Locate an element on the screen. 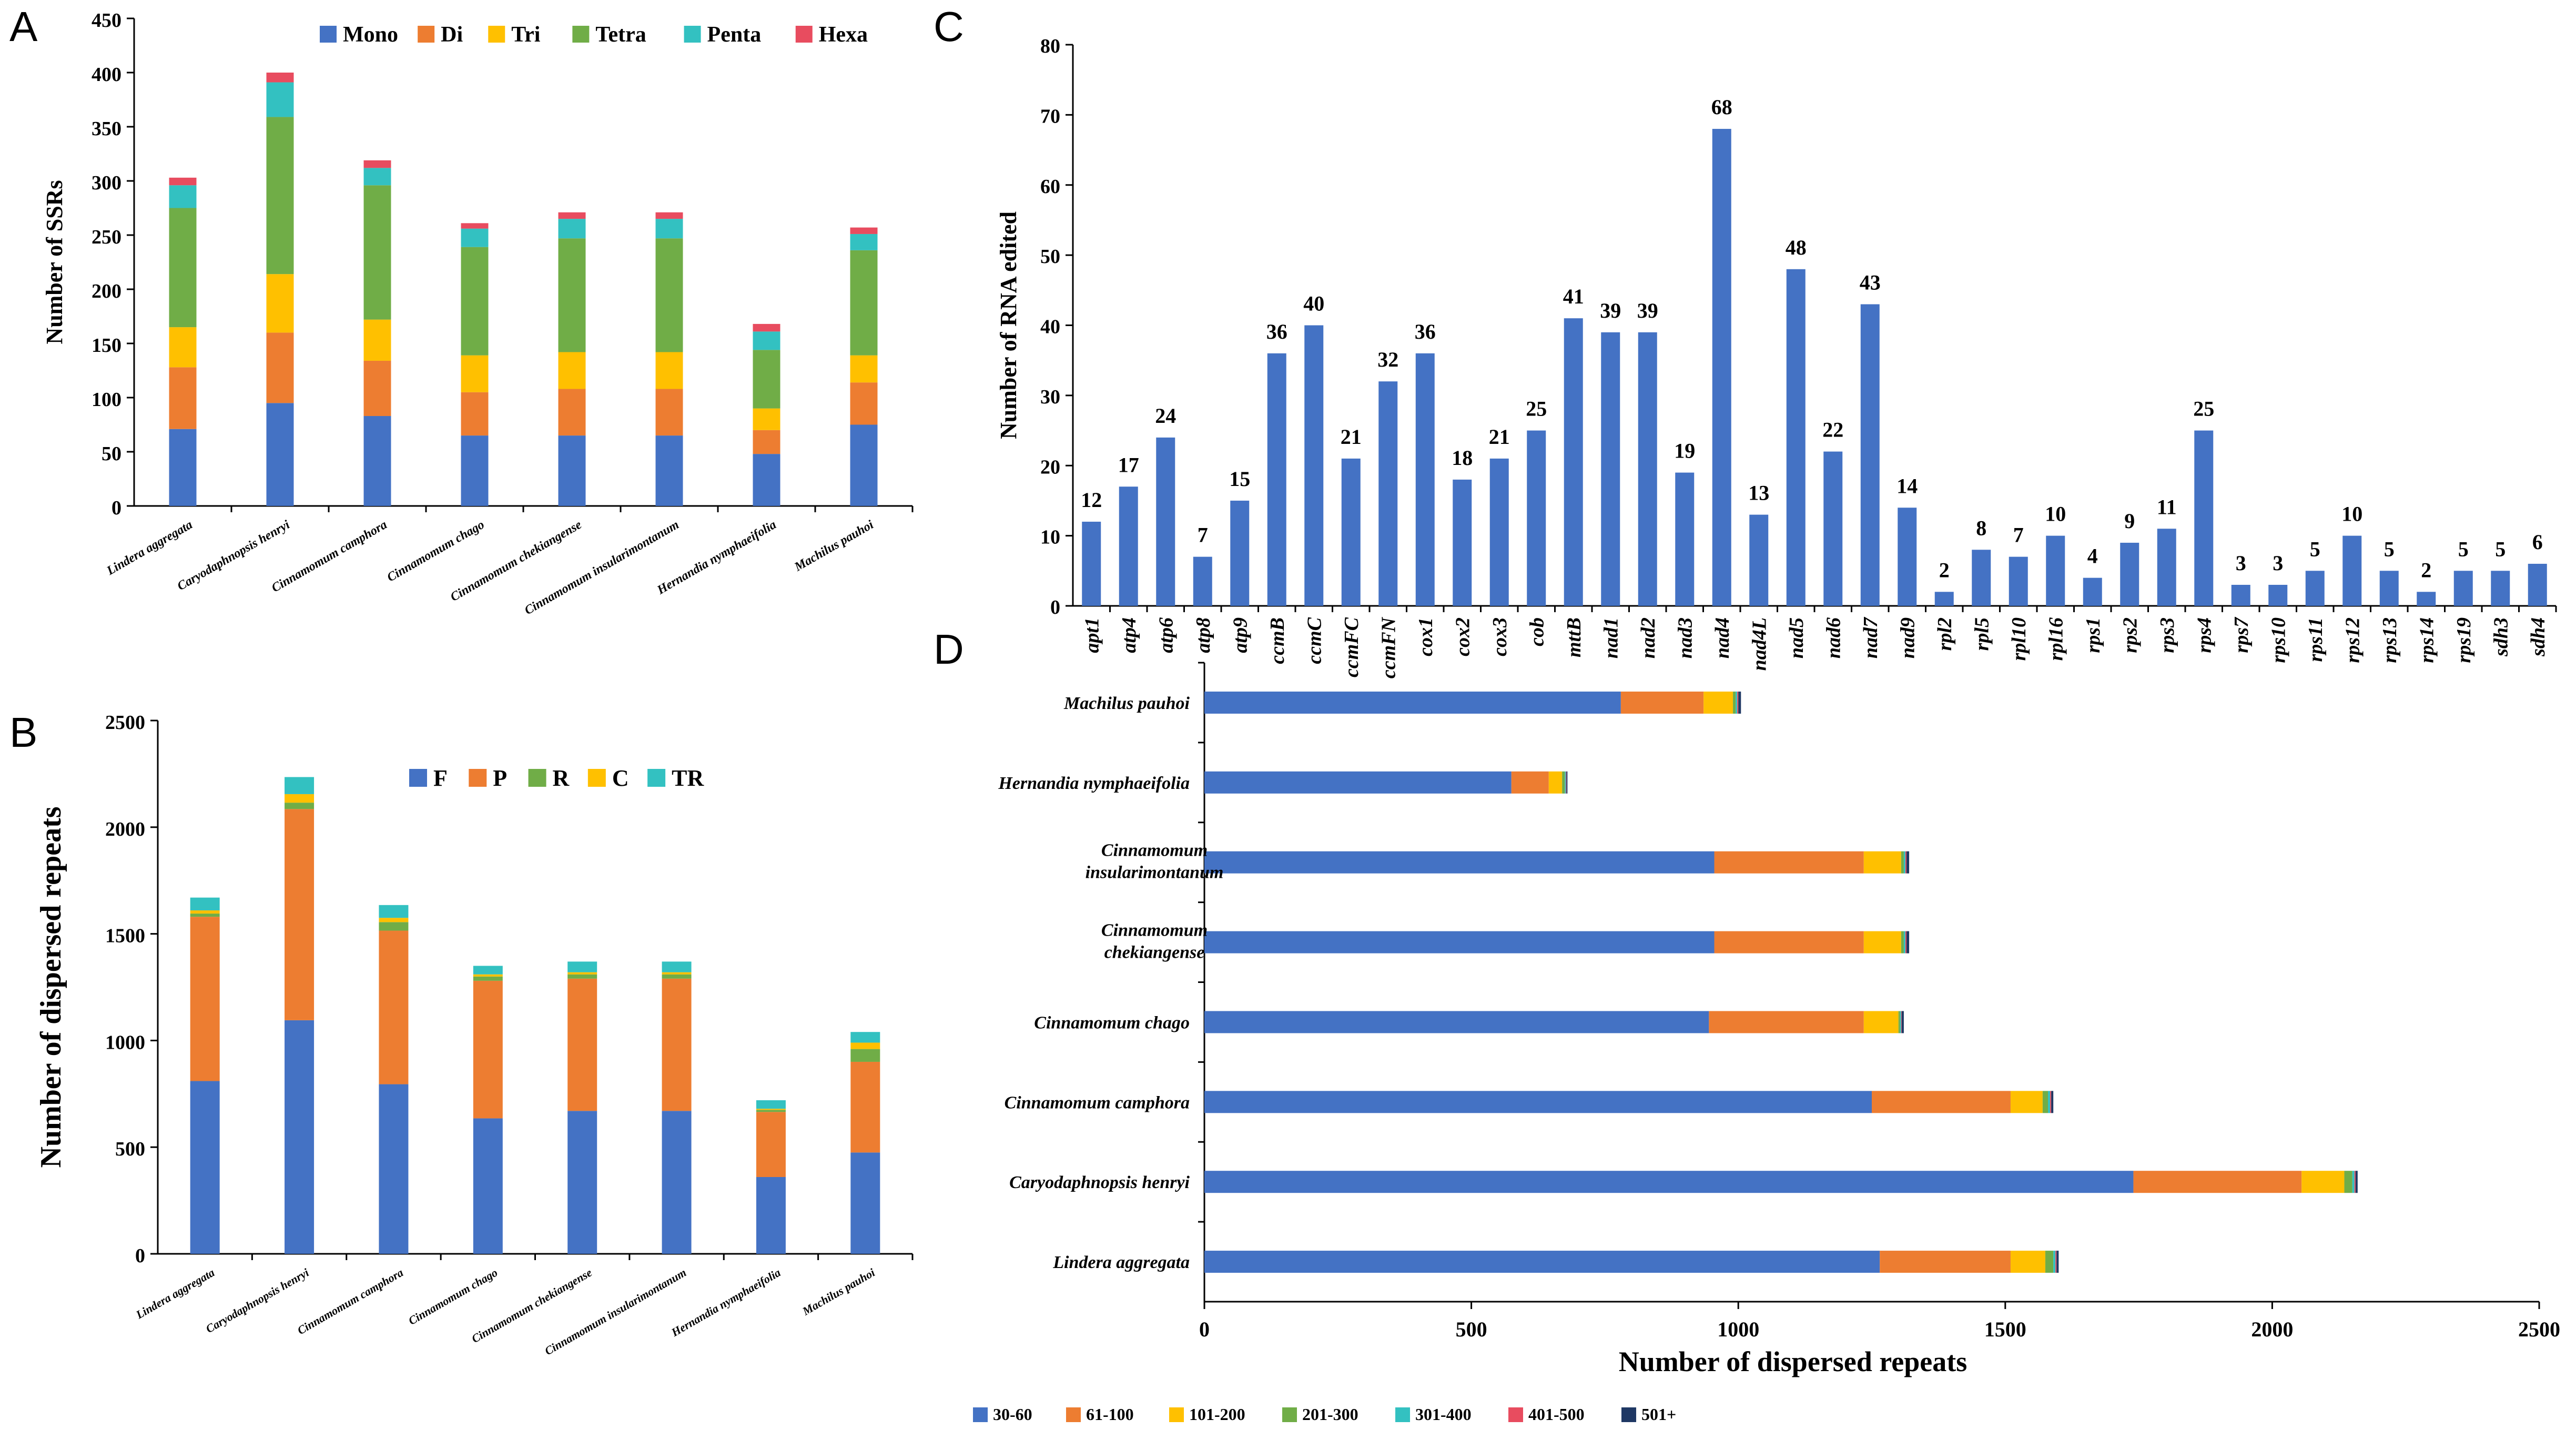 The height and width of the screenshot is (1440, 2576). legend-label-401-500: 401-500 is located at coordinates (1557, 1414).